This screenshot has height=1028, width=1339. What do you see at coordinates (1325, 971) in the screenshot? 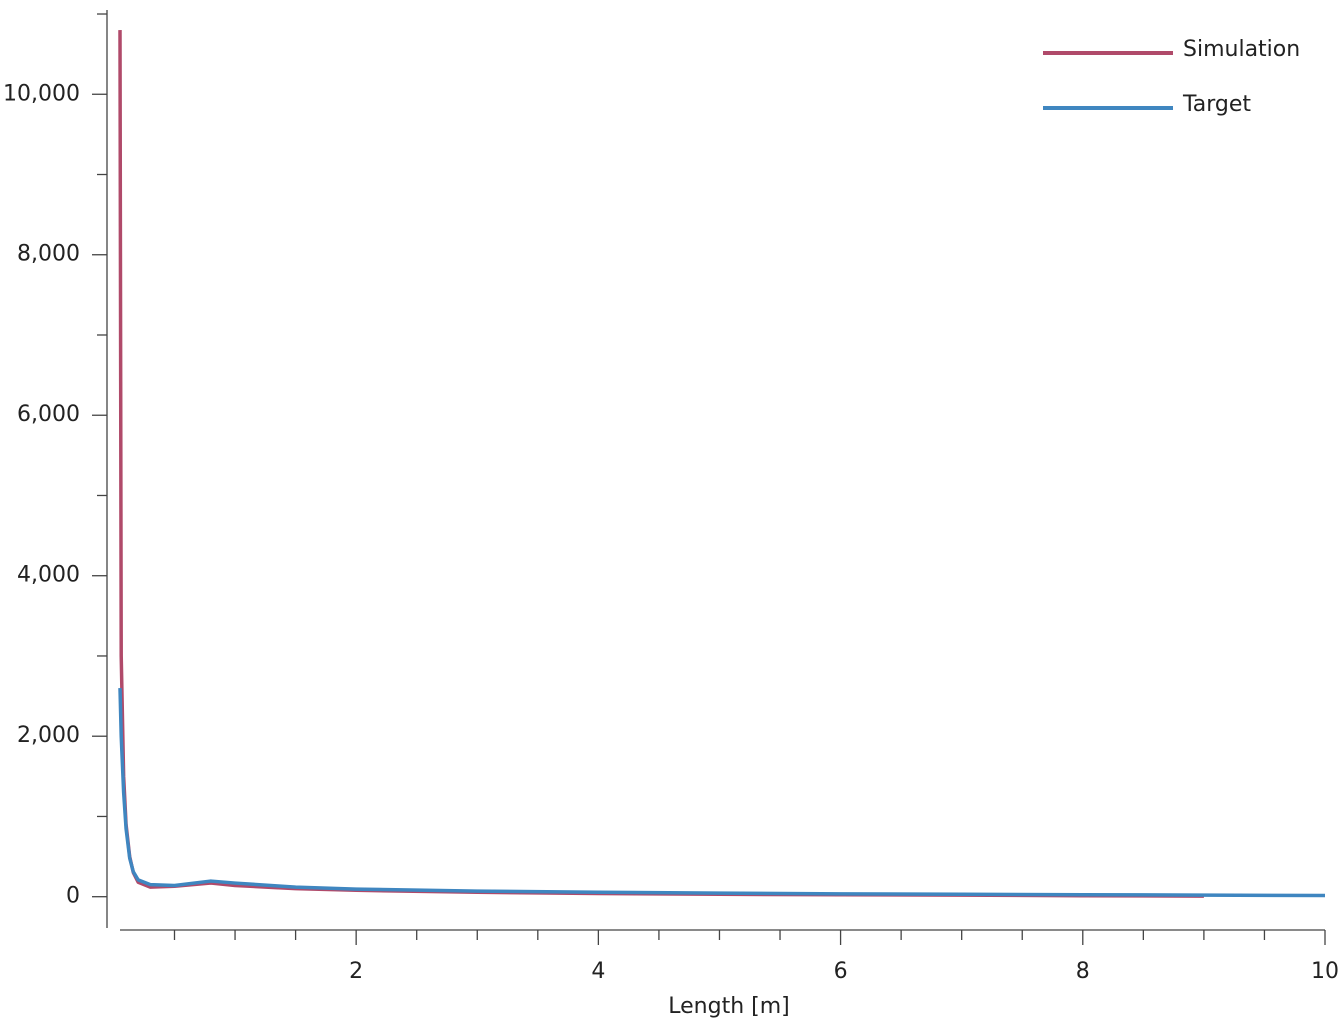
I see `x-tick-label: 10` at bounding box center [1325, 971].